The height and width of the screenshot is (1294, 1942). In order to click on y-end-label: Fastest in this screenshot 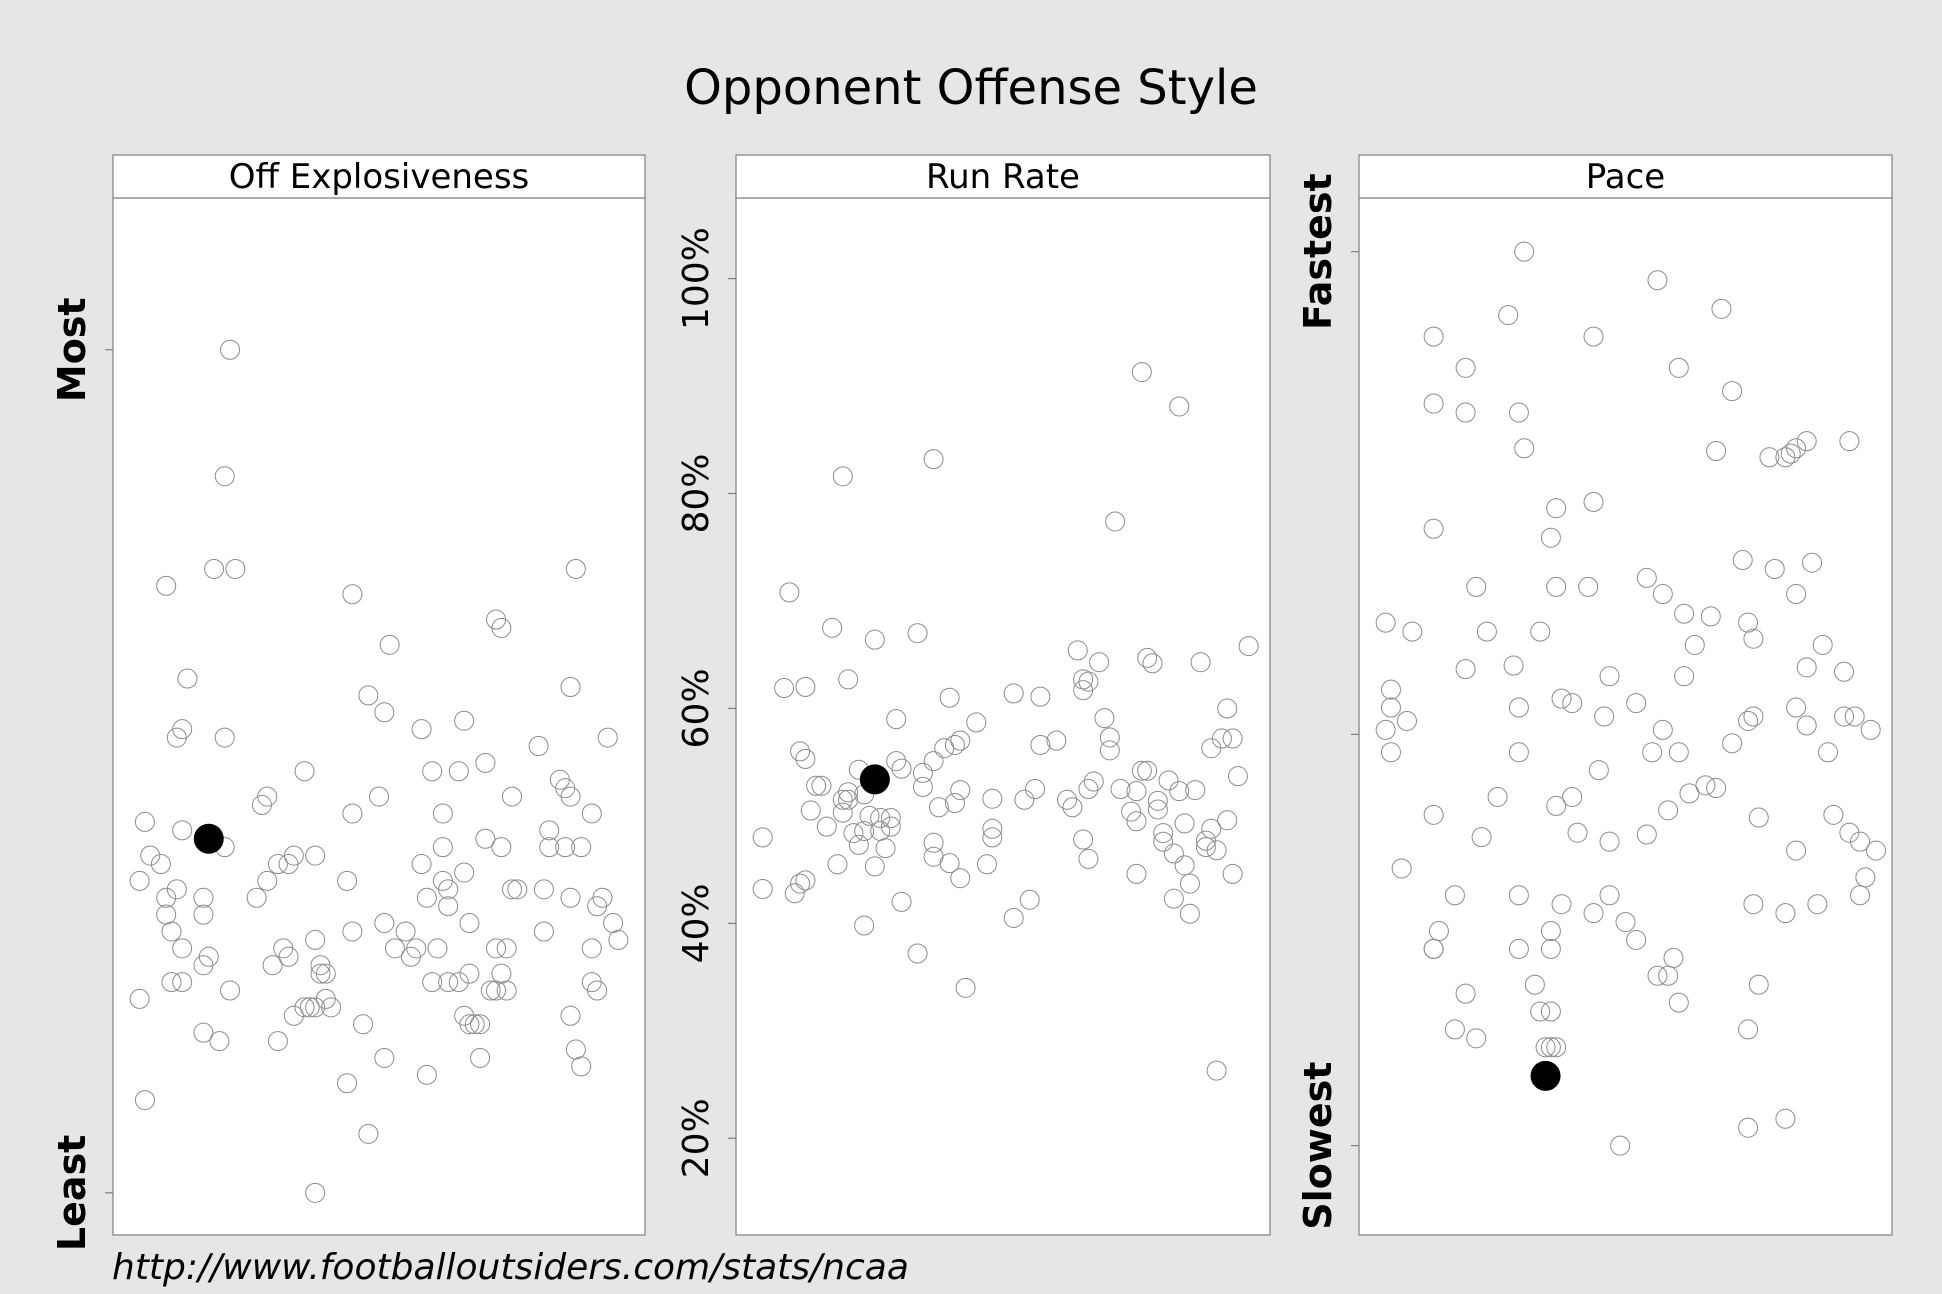, I will do `click(1318, 251)`.